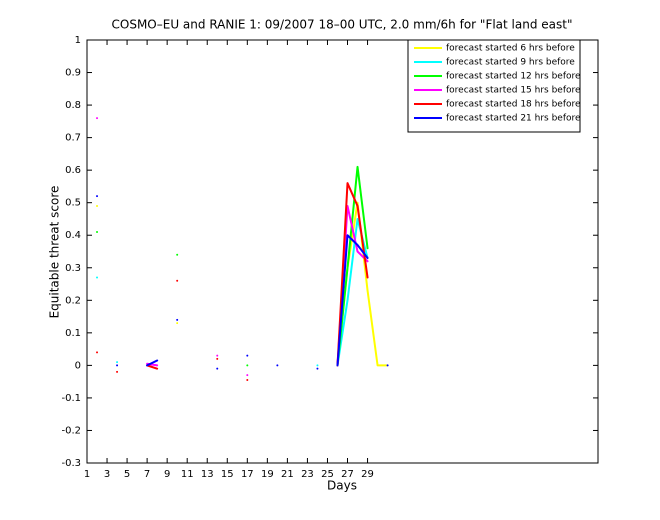 This screenshot has width=660, height=520. What do you see at coordinates (78, 40) in the screenshot?
I see `y-tick-label: 1` at bounding box center [78, 40].